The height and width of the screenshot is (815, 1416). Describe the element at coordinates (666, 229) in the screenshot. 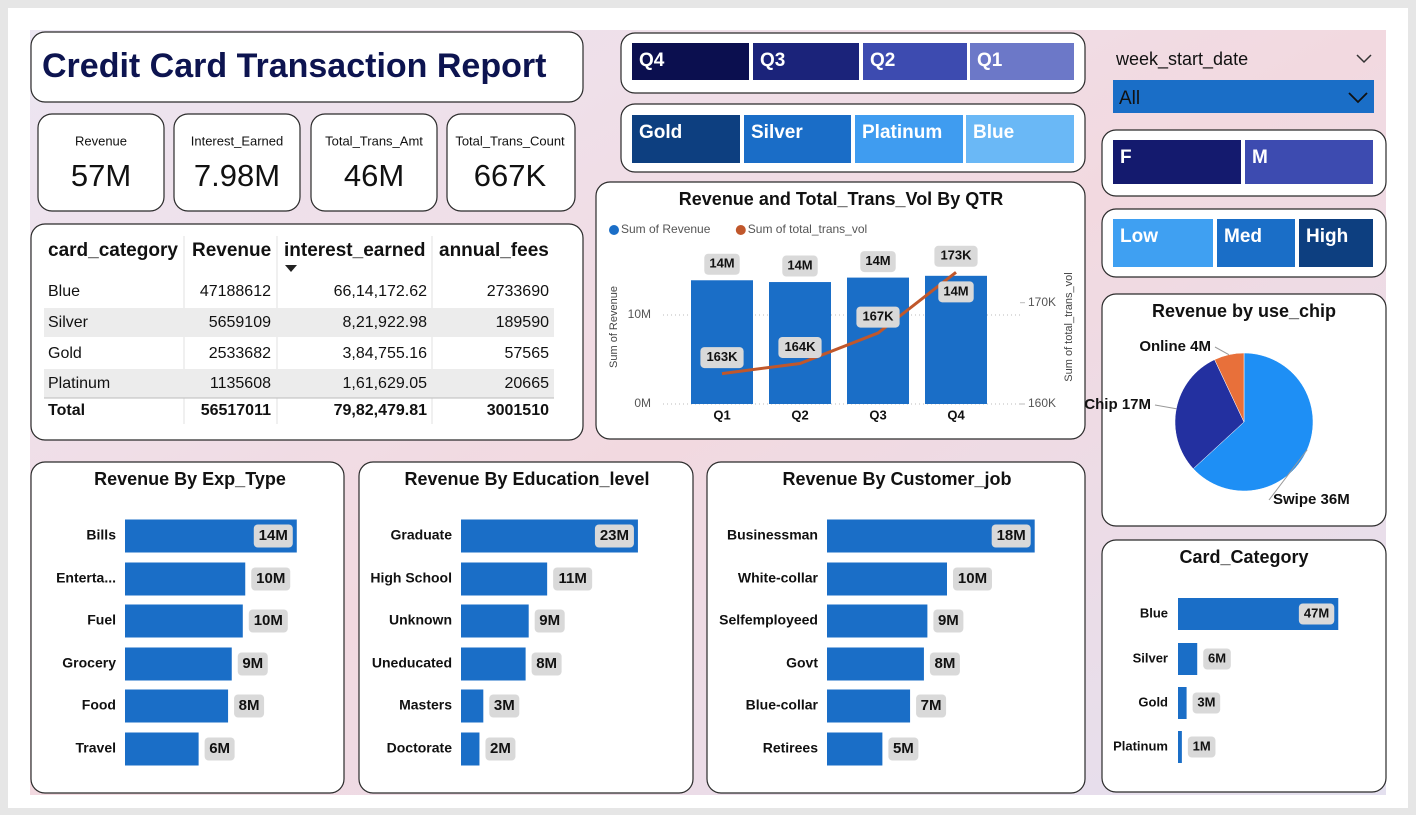

I see `legend-label: Sum of Revenue` at that location.